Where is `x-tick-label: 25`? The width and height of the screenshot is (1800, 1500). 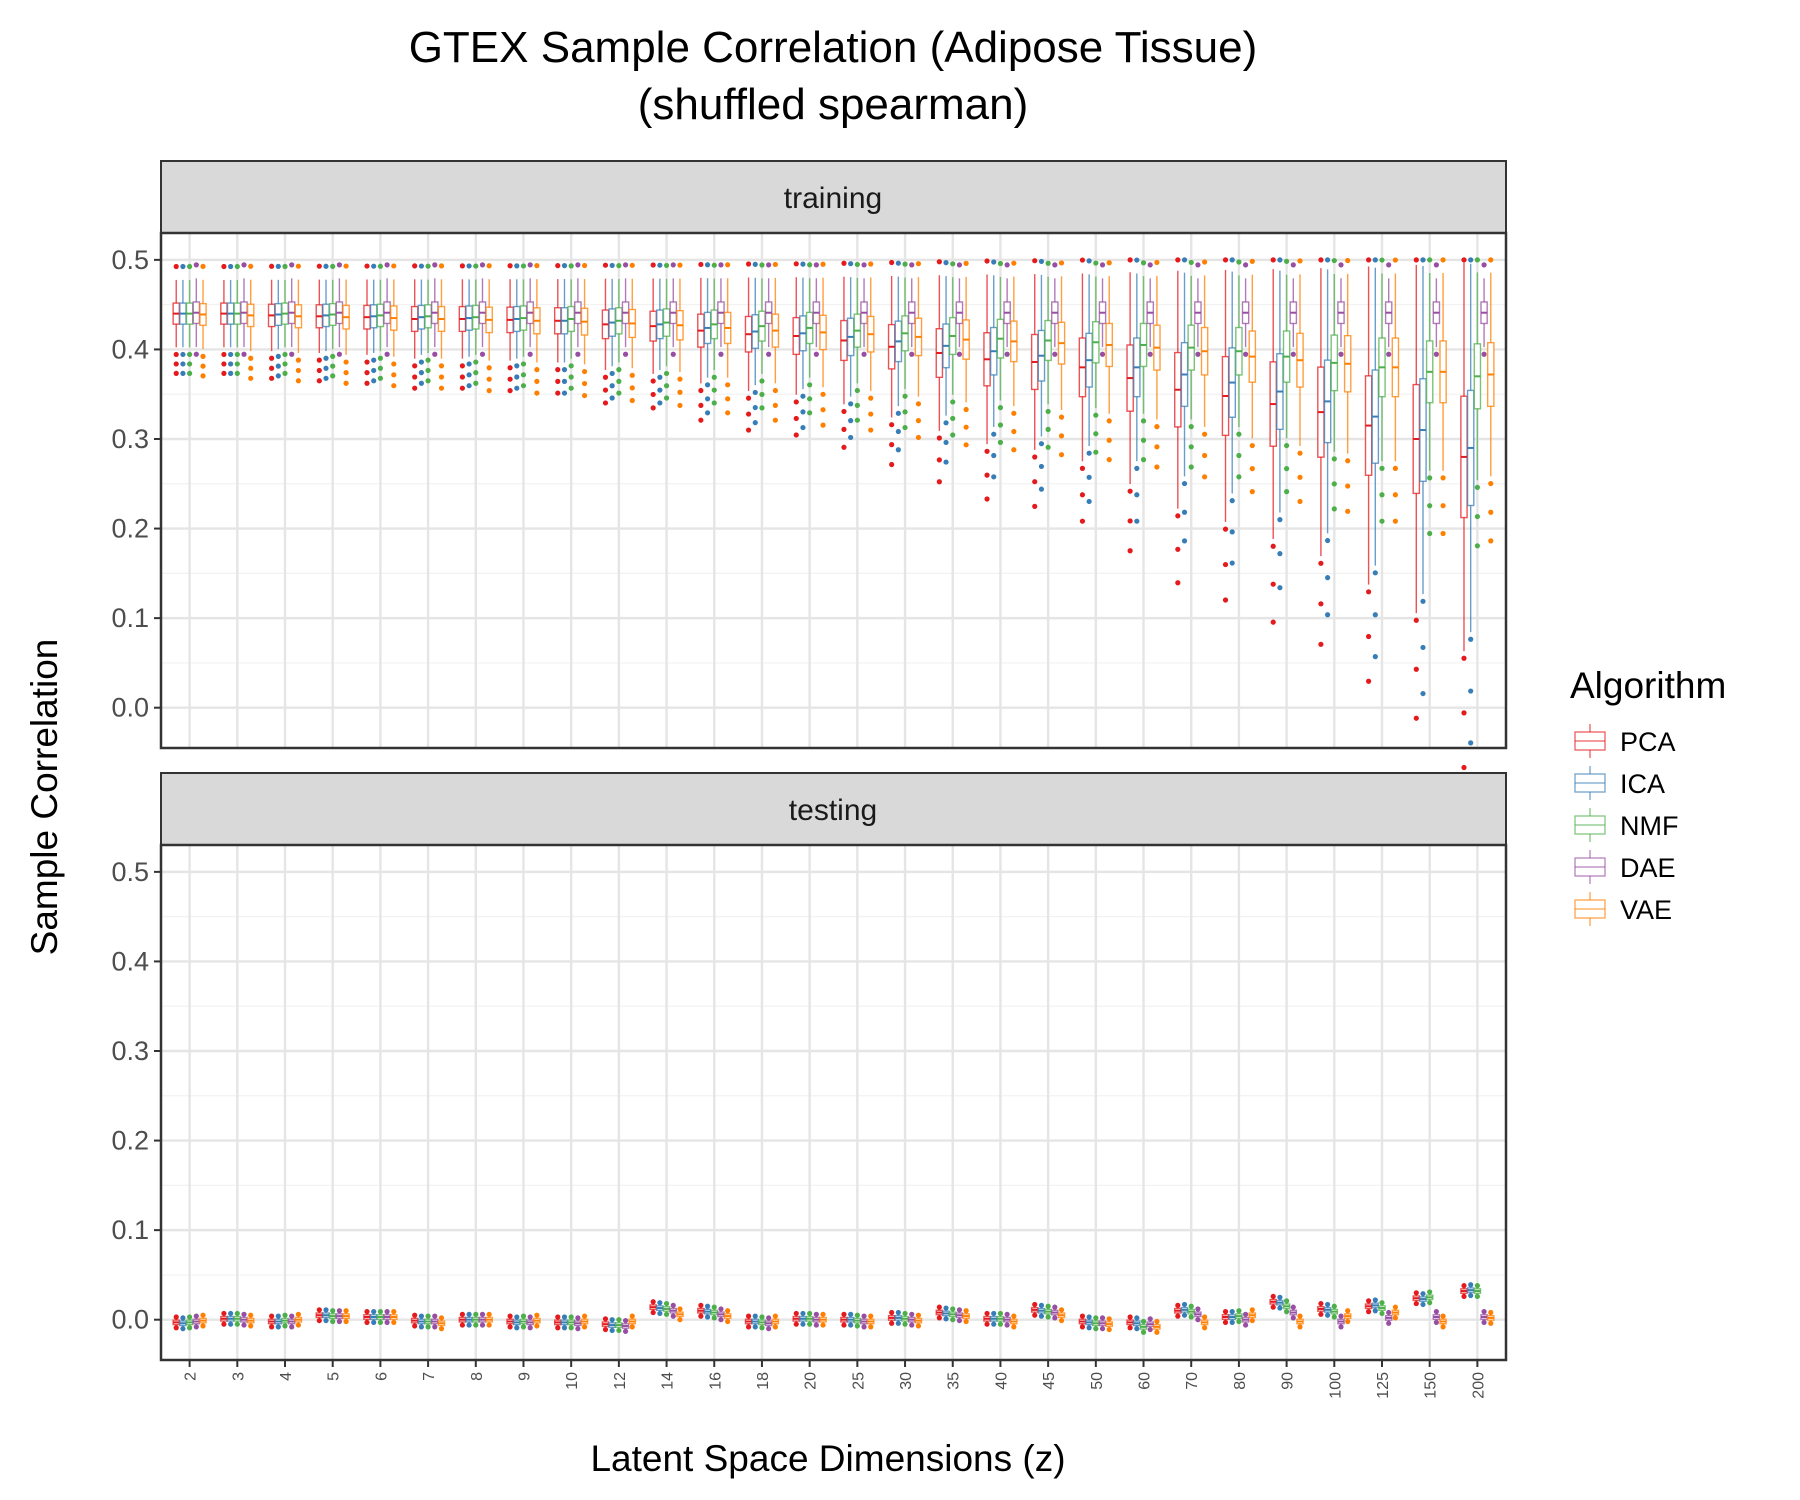
x-tick-label: 25 is located at coordinates (858, 1381).